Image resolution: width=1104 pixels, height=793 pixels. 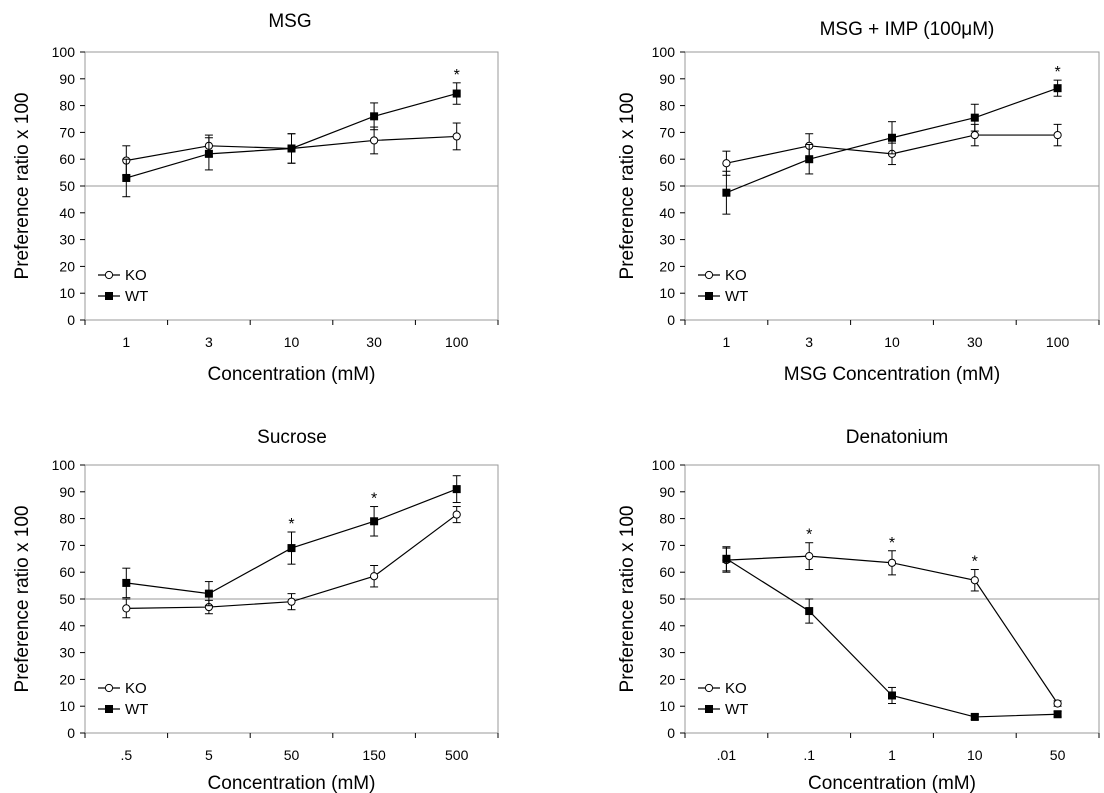 I want to click on x-tick-label: 50, so click(x=292, y=755).